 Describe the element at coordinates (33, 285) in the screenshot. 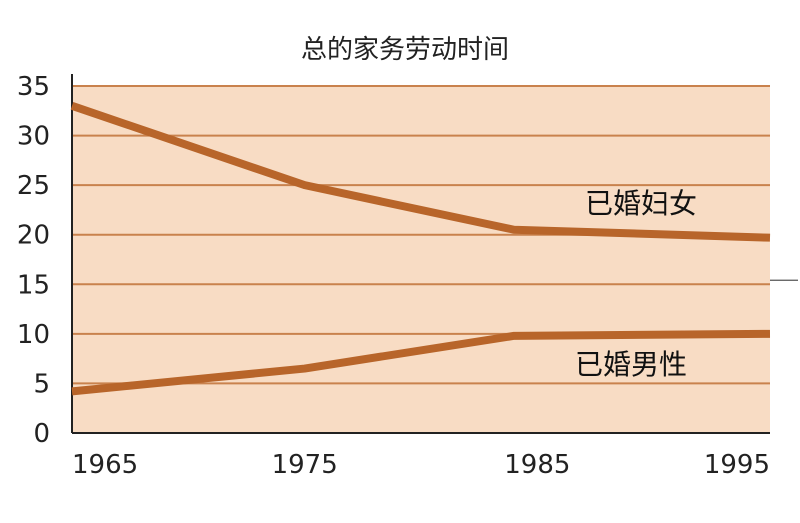

I see `y-tick-label-15: 15` at that location.